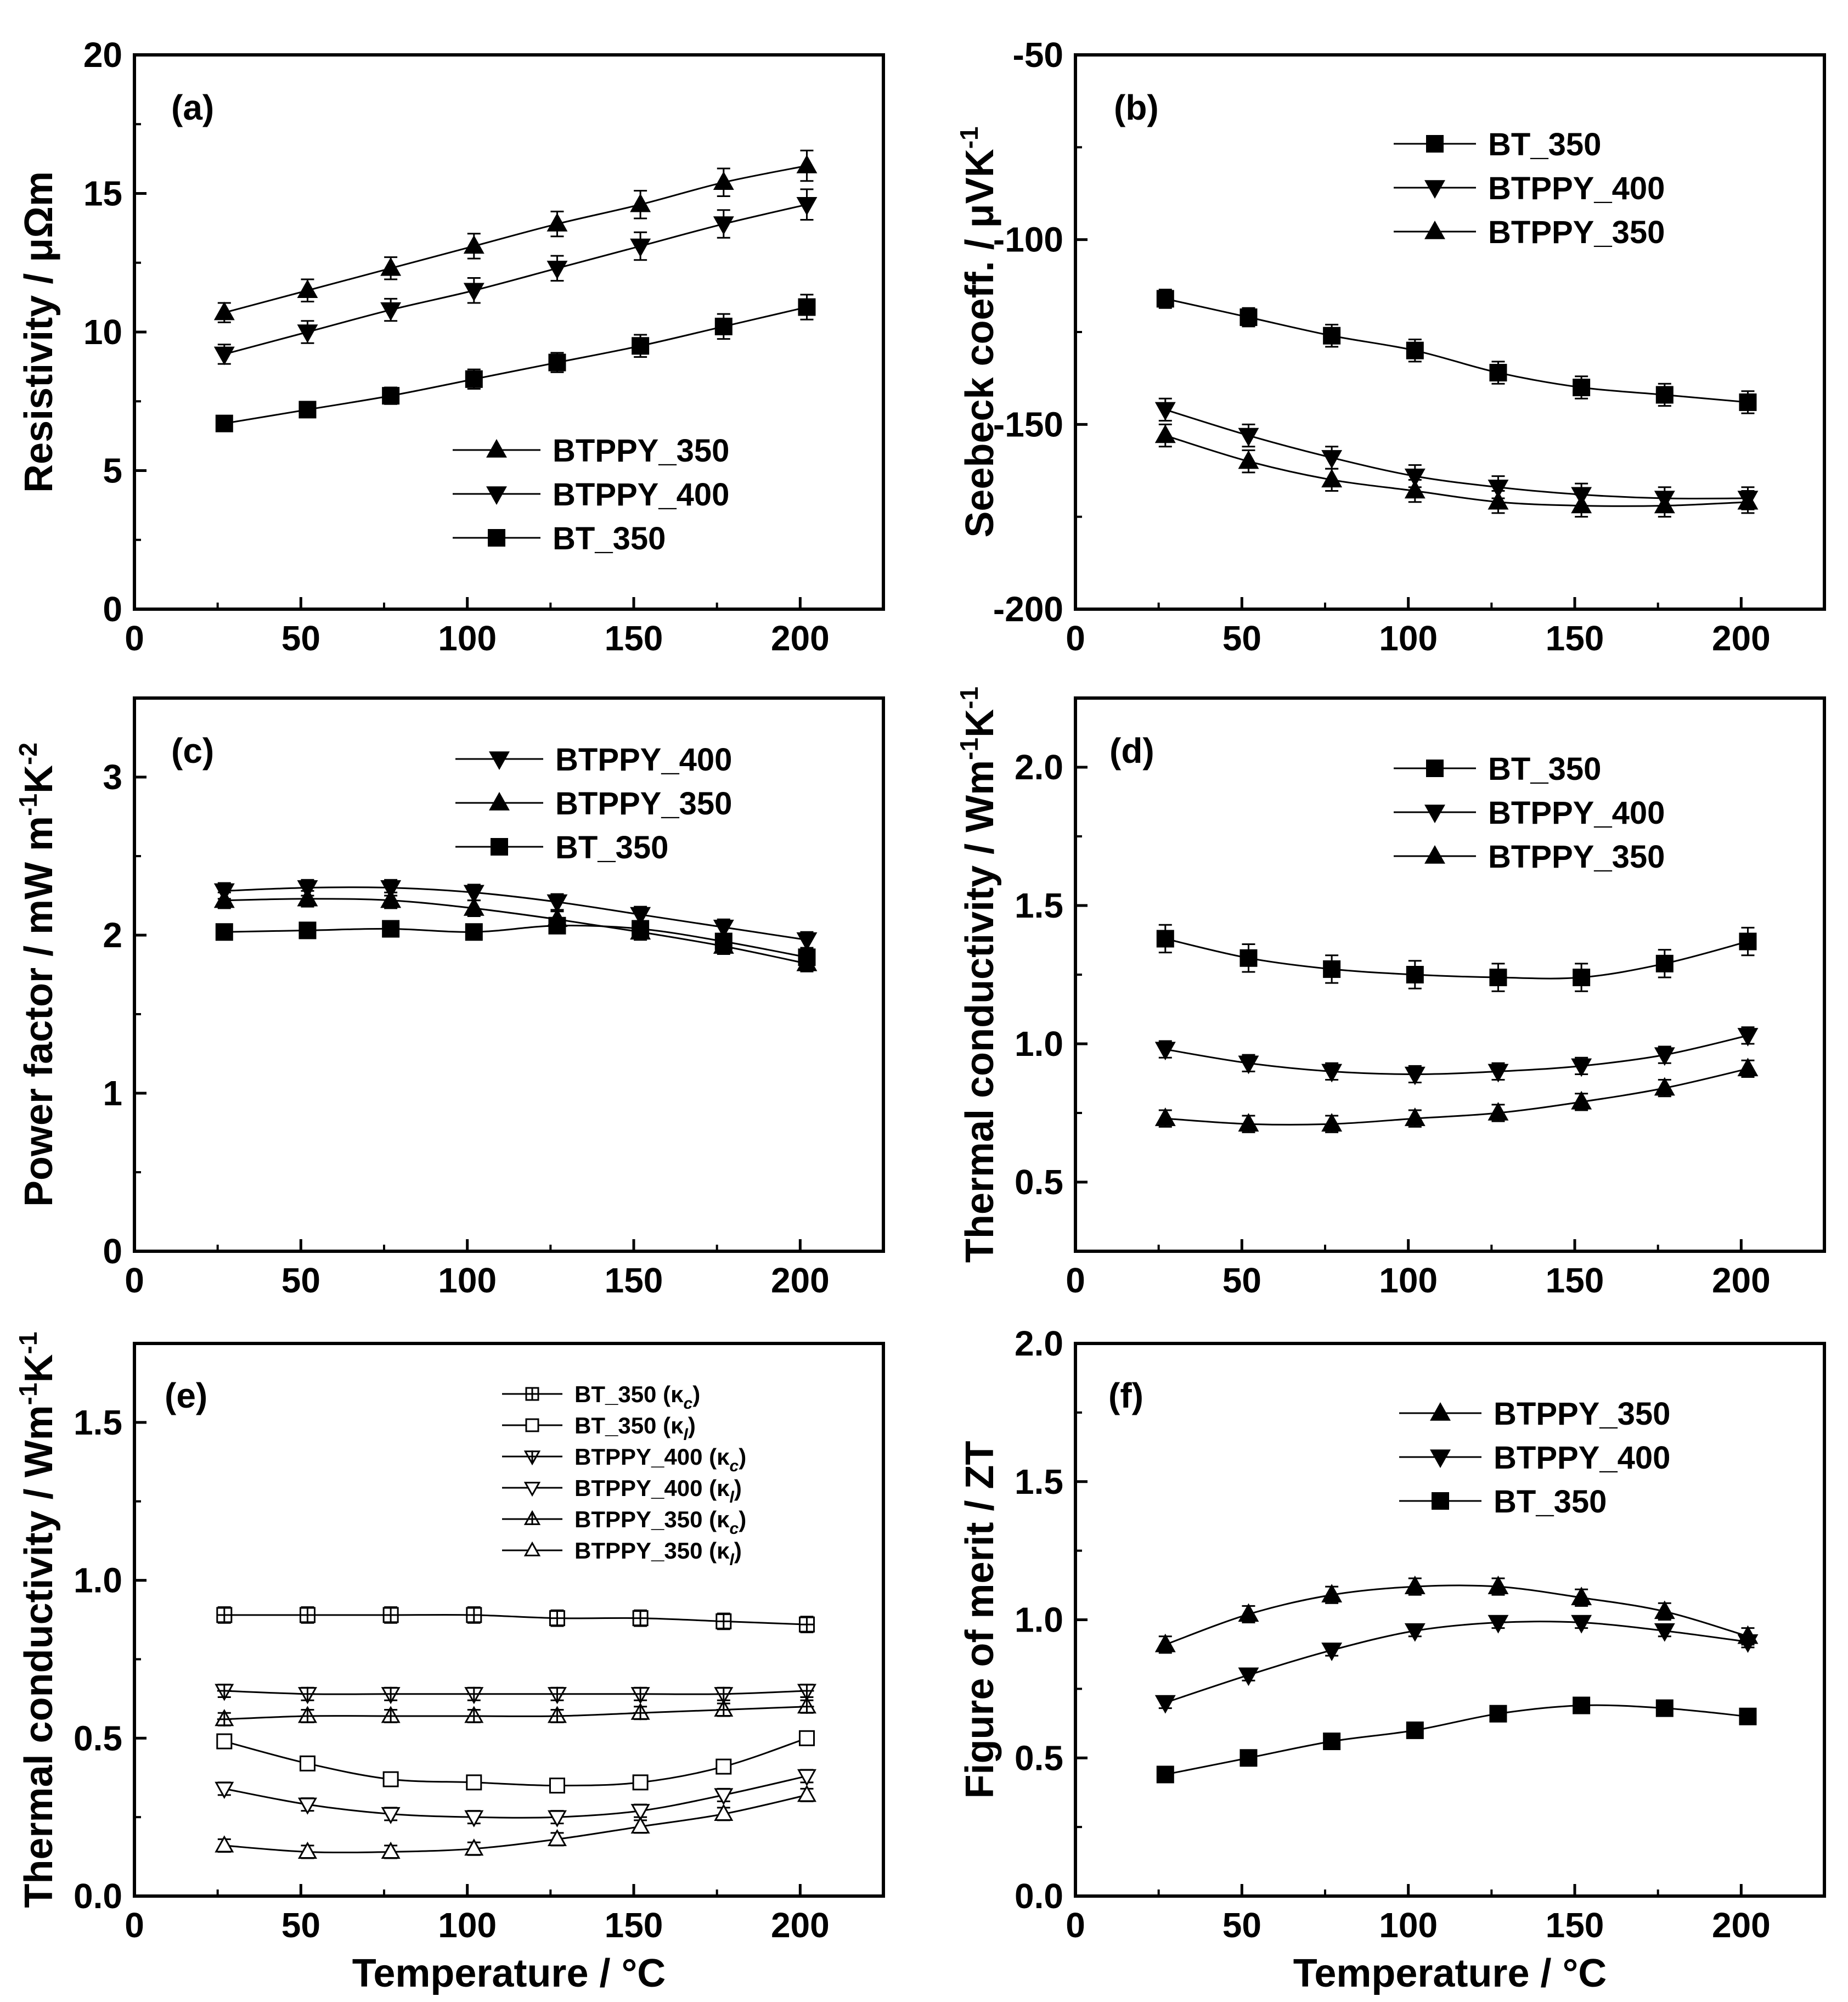 This screenshot has height=2002, width=1848. I want to click on x-tick-label-a-3: 150, so click(634, 638).